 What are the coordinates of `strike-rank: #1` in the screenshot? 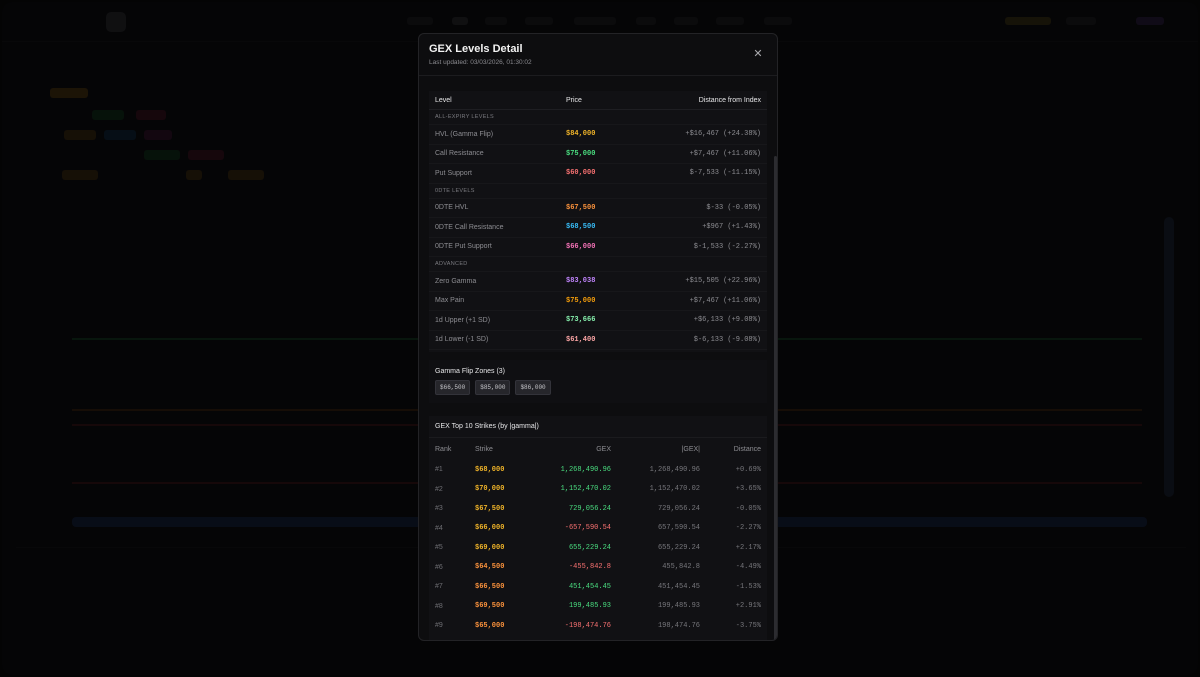 It's located at (439, 470).